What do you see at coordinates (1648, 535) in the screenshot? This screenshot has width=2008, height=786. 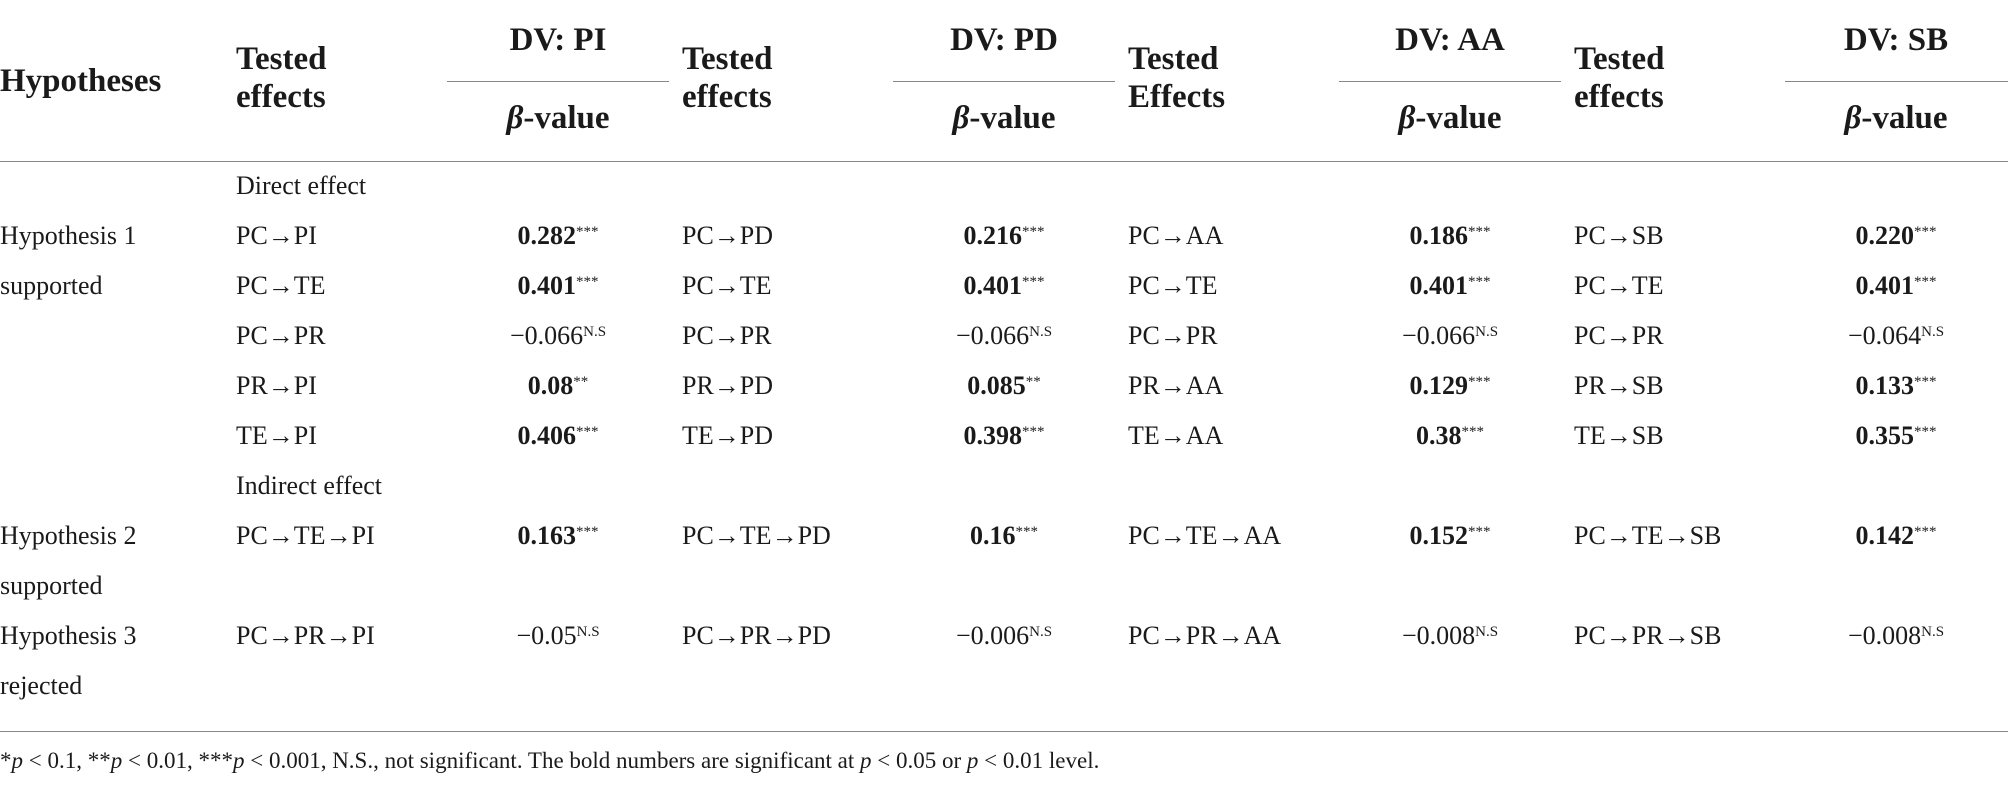 I see `tested-effect: PC→TE→SB` at bounding box center [1648, 535].